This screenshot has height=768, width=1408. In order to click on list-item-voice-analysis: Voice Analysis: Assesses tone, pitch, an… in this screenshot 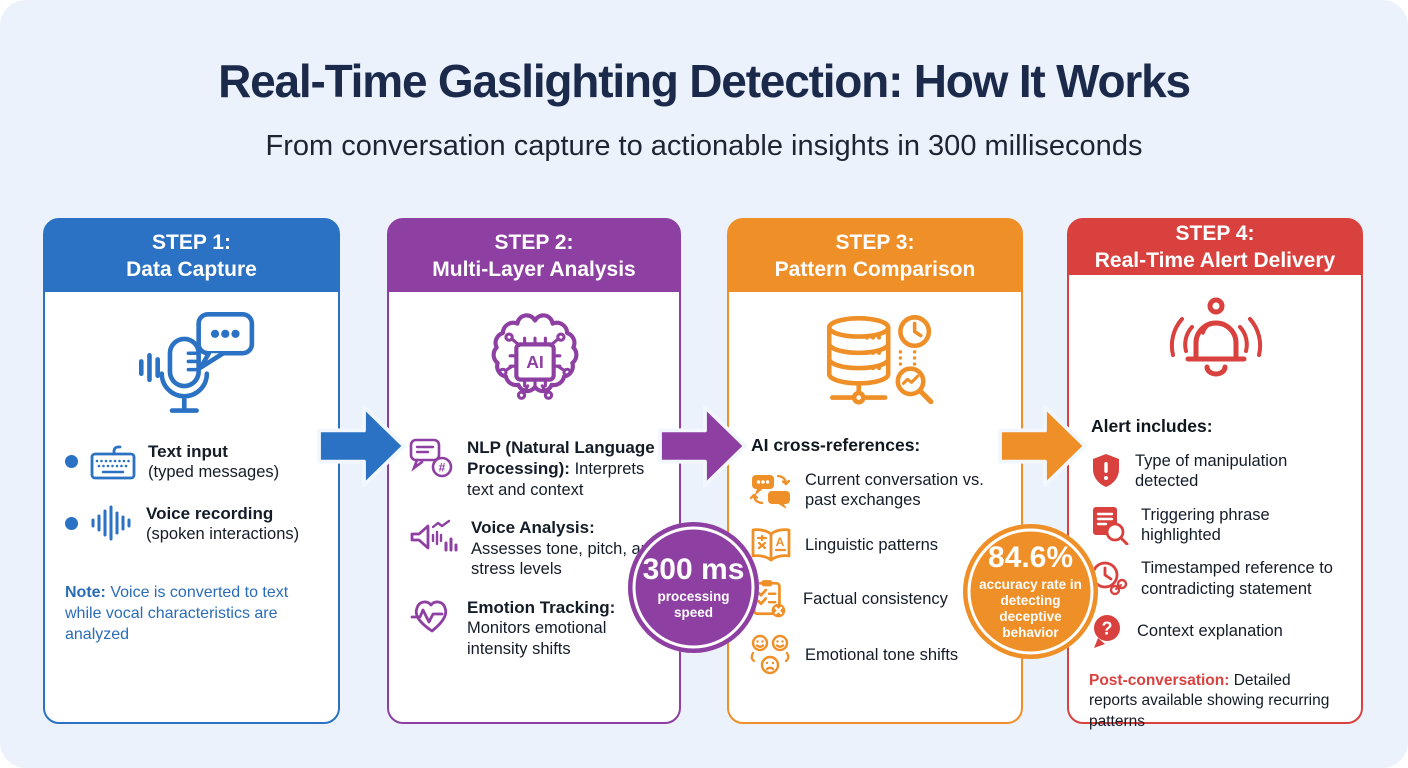, I will do `click(535, 548)`.